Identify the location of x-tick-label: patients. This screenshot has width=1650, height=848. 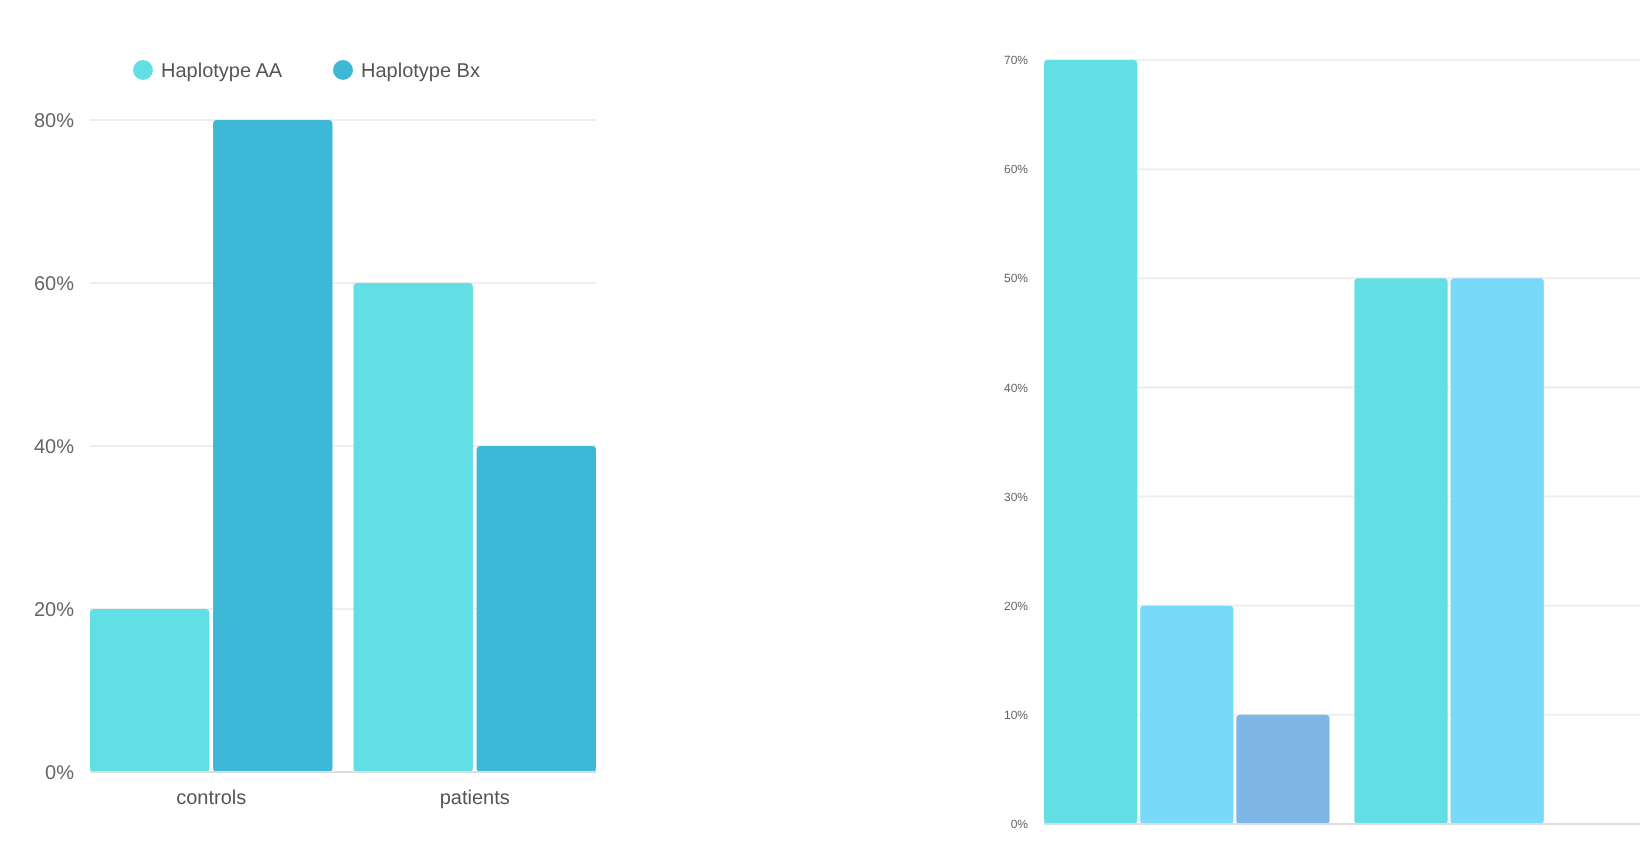
(474, 799).